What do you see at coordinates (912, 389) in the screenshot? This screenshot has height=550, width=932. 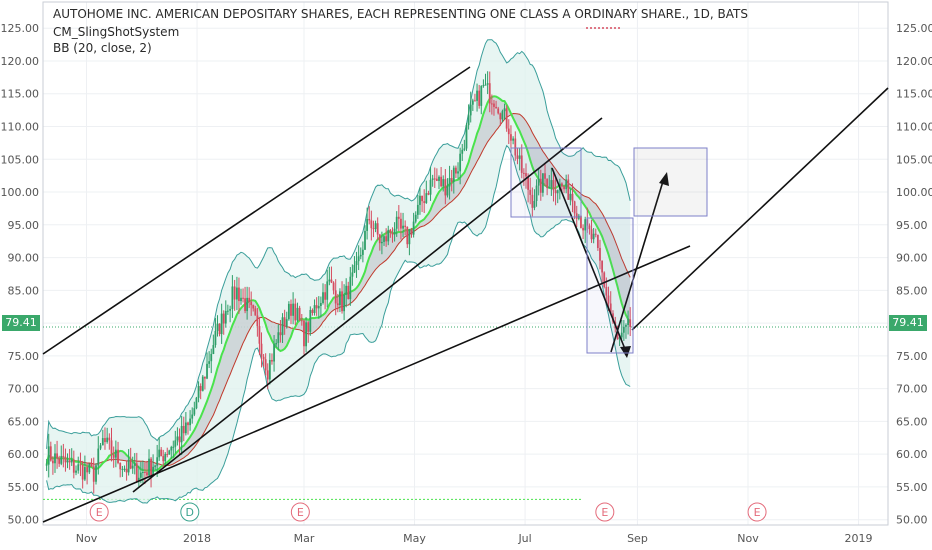 I see `y-tick-label-right: 70.00` at bounding box center [912, 389].